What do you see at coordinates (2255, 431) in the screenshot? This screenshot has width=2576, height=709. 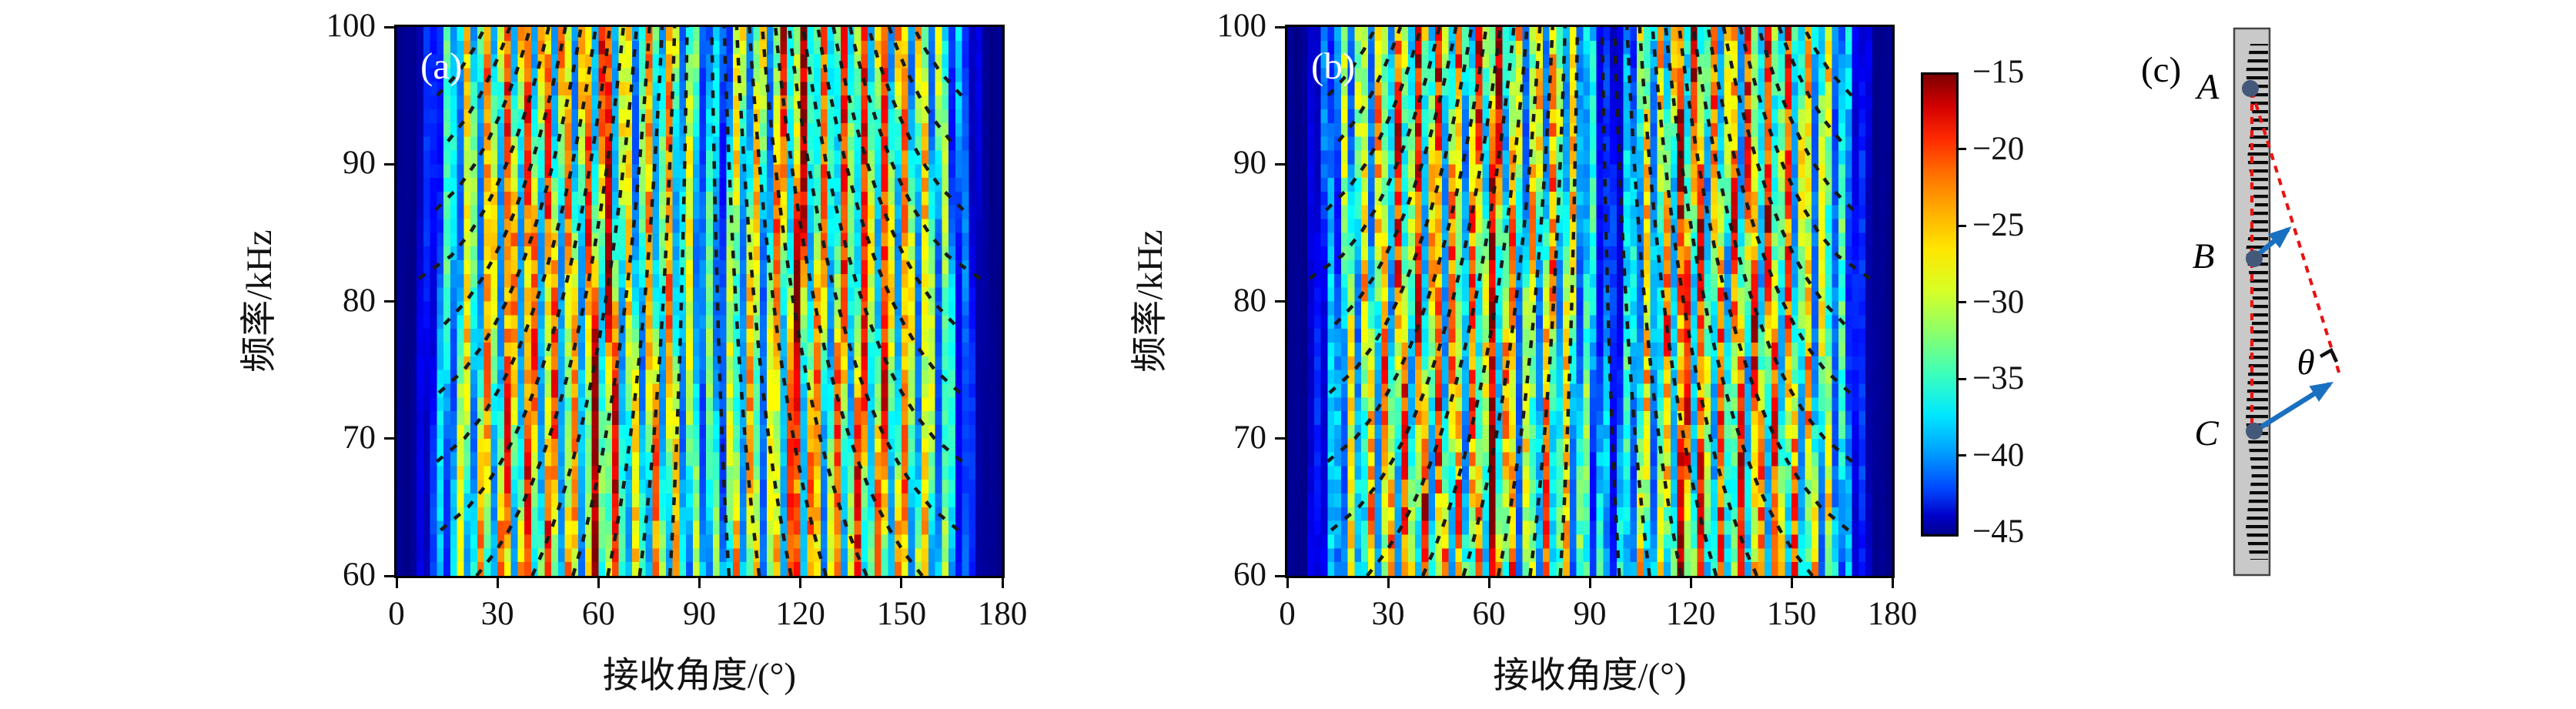 I see `point-c-dot` at bounding box center [2255, 431].